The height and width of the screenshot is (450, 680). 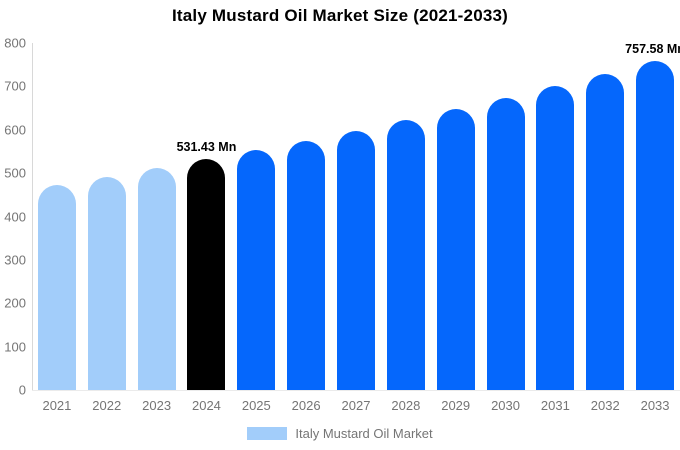 I want to click on y-axis-tick-label: 100, so click(x=15, y=347).